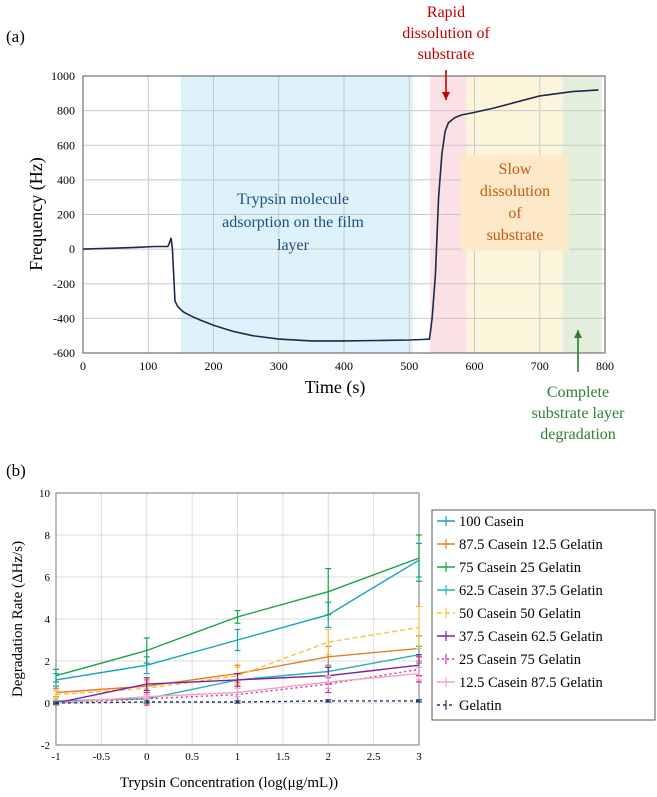  Describe the element at coordinates (515, 213) in the screenshot. I see `region-slow-label: of` at that location.